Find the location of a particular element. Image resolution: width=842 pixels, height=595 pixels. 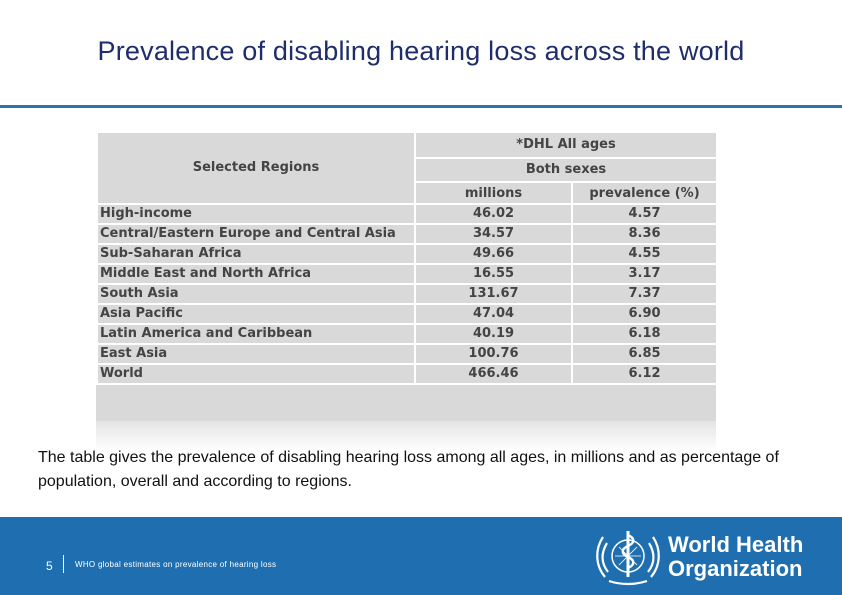

region-header: Selected Regions is located at coordinates (256, 168).